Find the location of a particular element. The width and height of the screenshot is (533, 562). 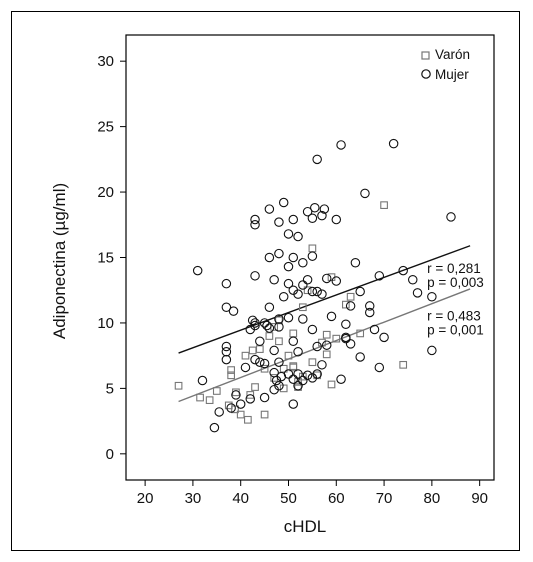

y-tick-label: 5 is located at coordinates (110, 388).